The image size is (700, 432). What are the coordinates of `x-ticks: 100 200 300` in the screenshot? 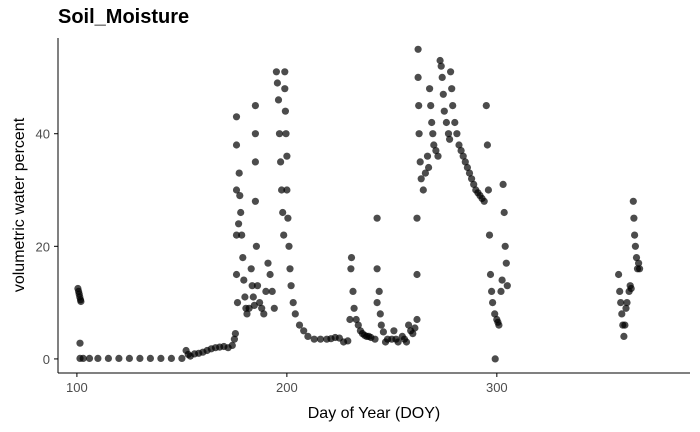 It's located at (287, 384).